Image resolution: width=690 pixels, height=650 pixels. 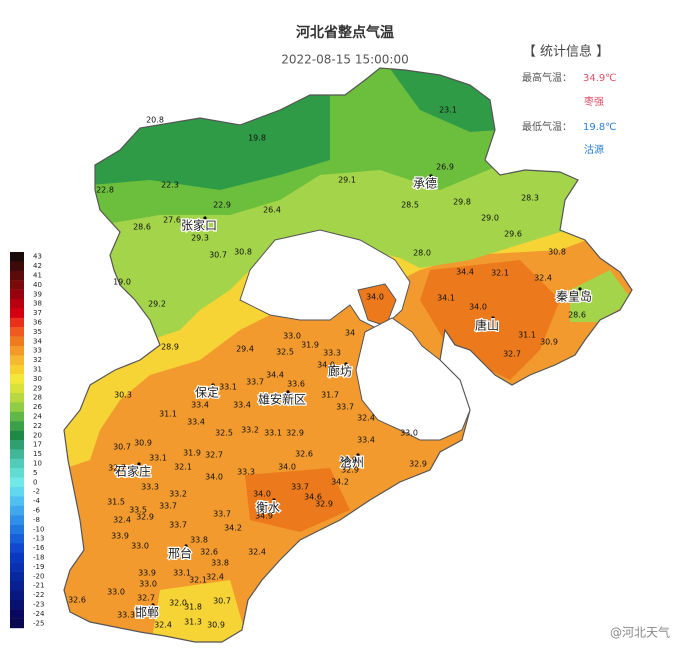 I want to click on station-temp: 29.0, so click(x=490, y=218).